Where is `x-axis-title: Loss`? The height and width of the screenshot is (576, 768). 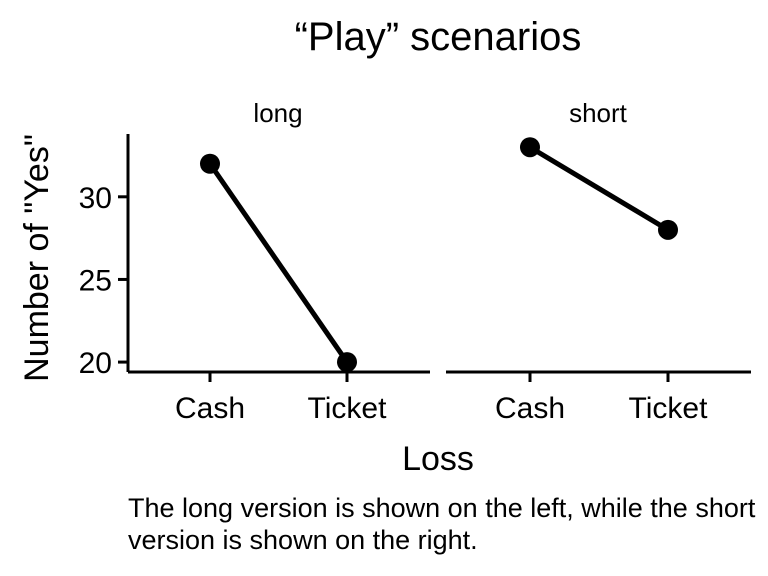 x-axis-title: Loss is located at coordinates (438, 459).